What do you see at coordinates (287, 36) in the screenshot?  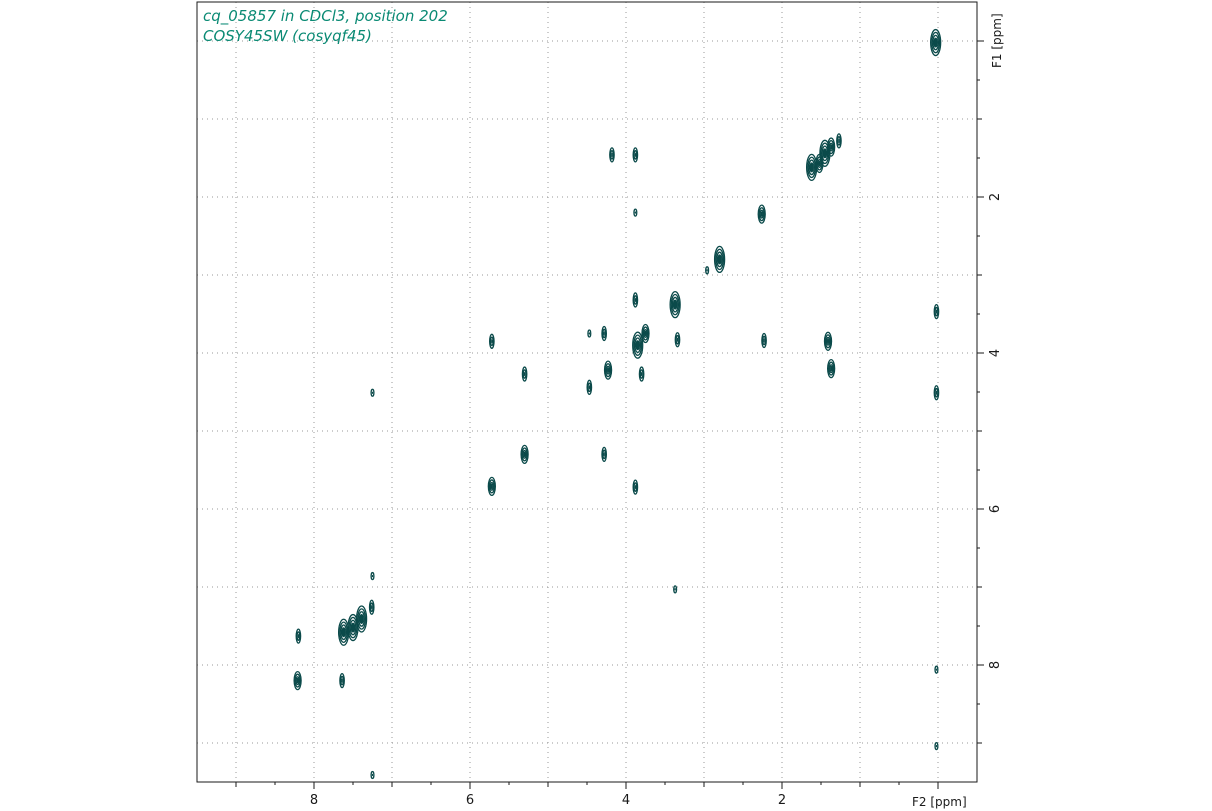 I see `experiment-subtitle: COSY45SW (cosyqf45)` at bounding box center [287, 36].